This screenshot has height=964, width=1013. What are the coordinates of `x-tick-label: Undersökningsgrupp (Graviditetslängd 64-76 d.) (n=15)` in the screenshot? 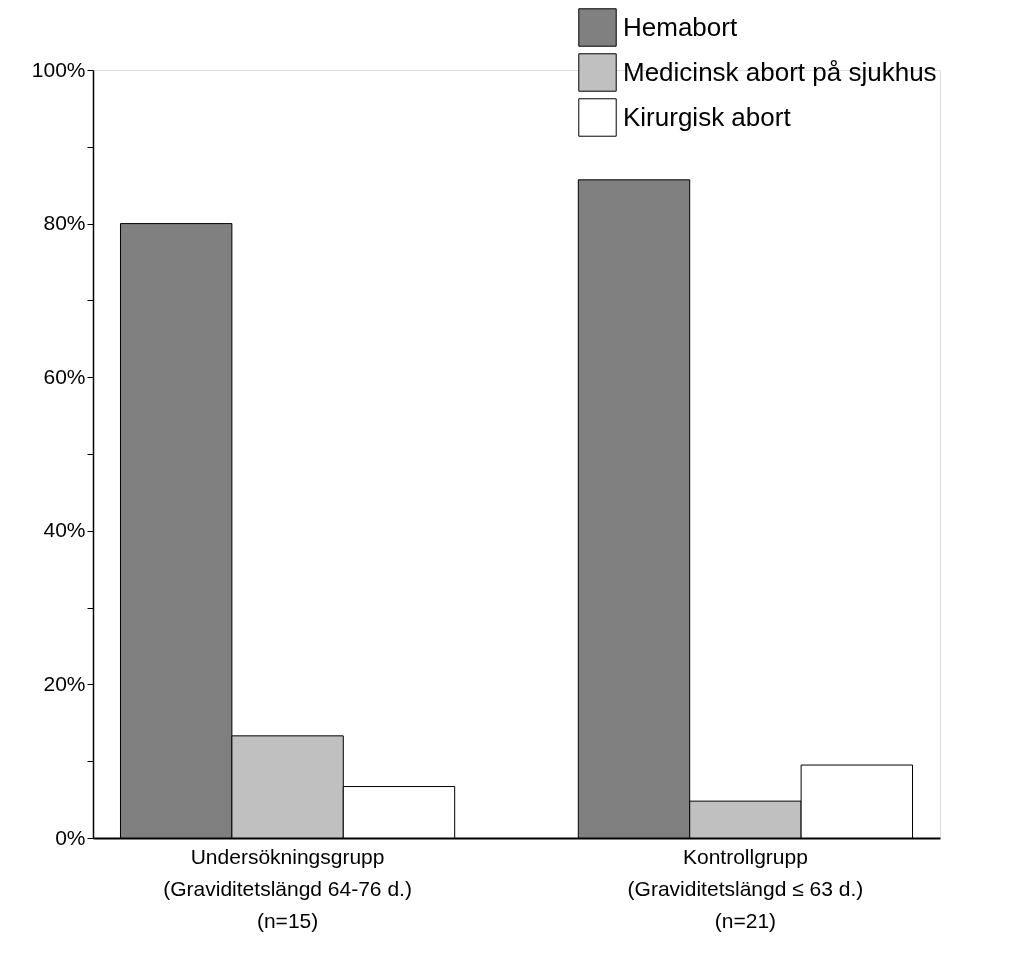 It's located at (287, 888).